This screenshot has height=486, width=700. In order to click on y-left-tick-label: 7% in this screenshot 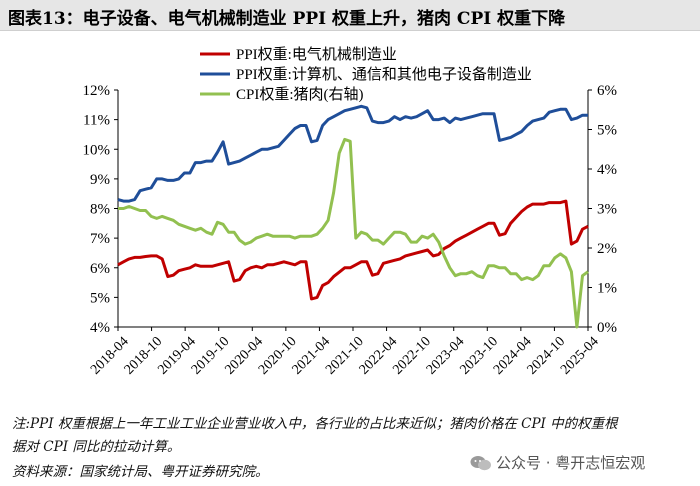, I will do `click(100, 239)`.